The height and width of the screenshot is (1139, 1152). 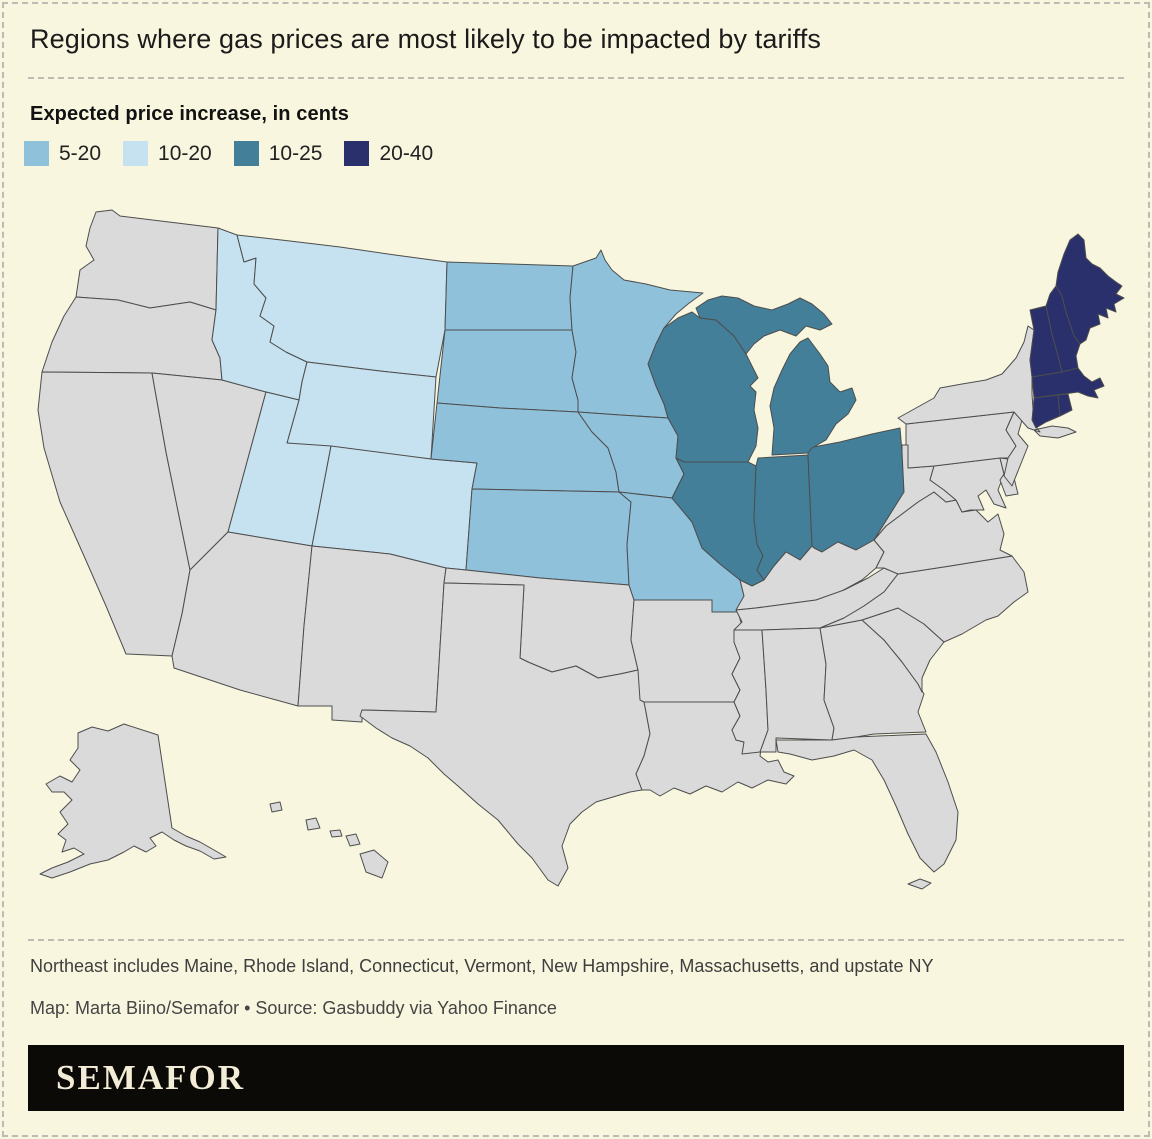 I want to click on semafor-wordmark: SEMAFOR, so click(x=150, y=1077).